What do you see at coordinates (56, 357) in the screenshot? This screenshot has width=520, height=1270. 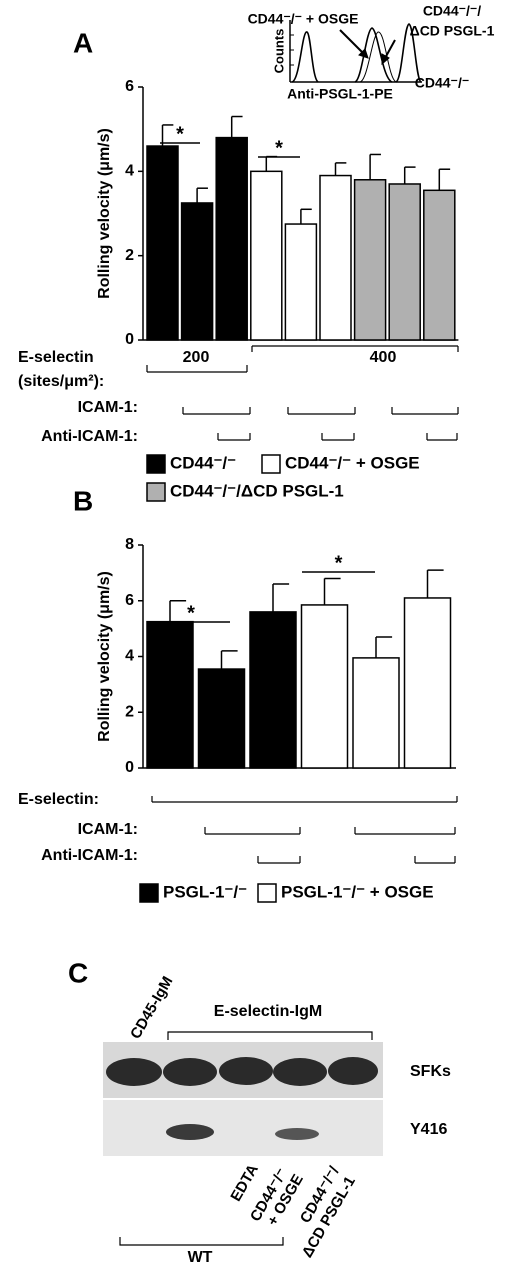 I see `condition-label: E-selectin` at bounding box center [56, 357].